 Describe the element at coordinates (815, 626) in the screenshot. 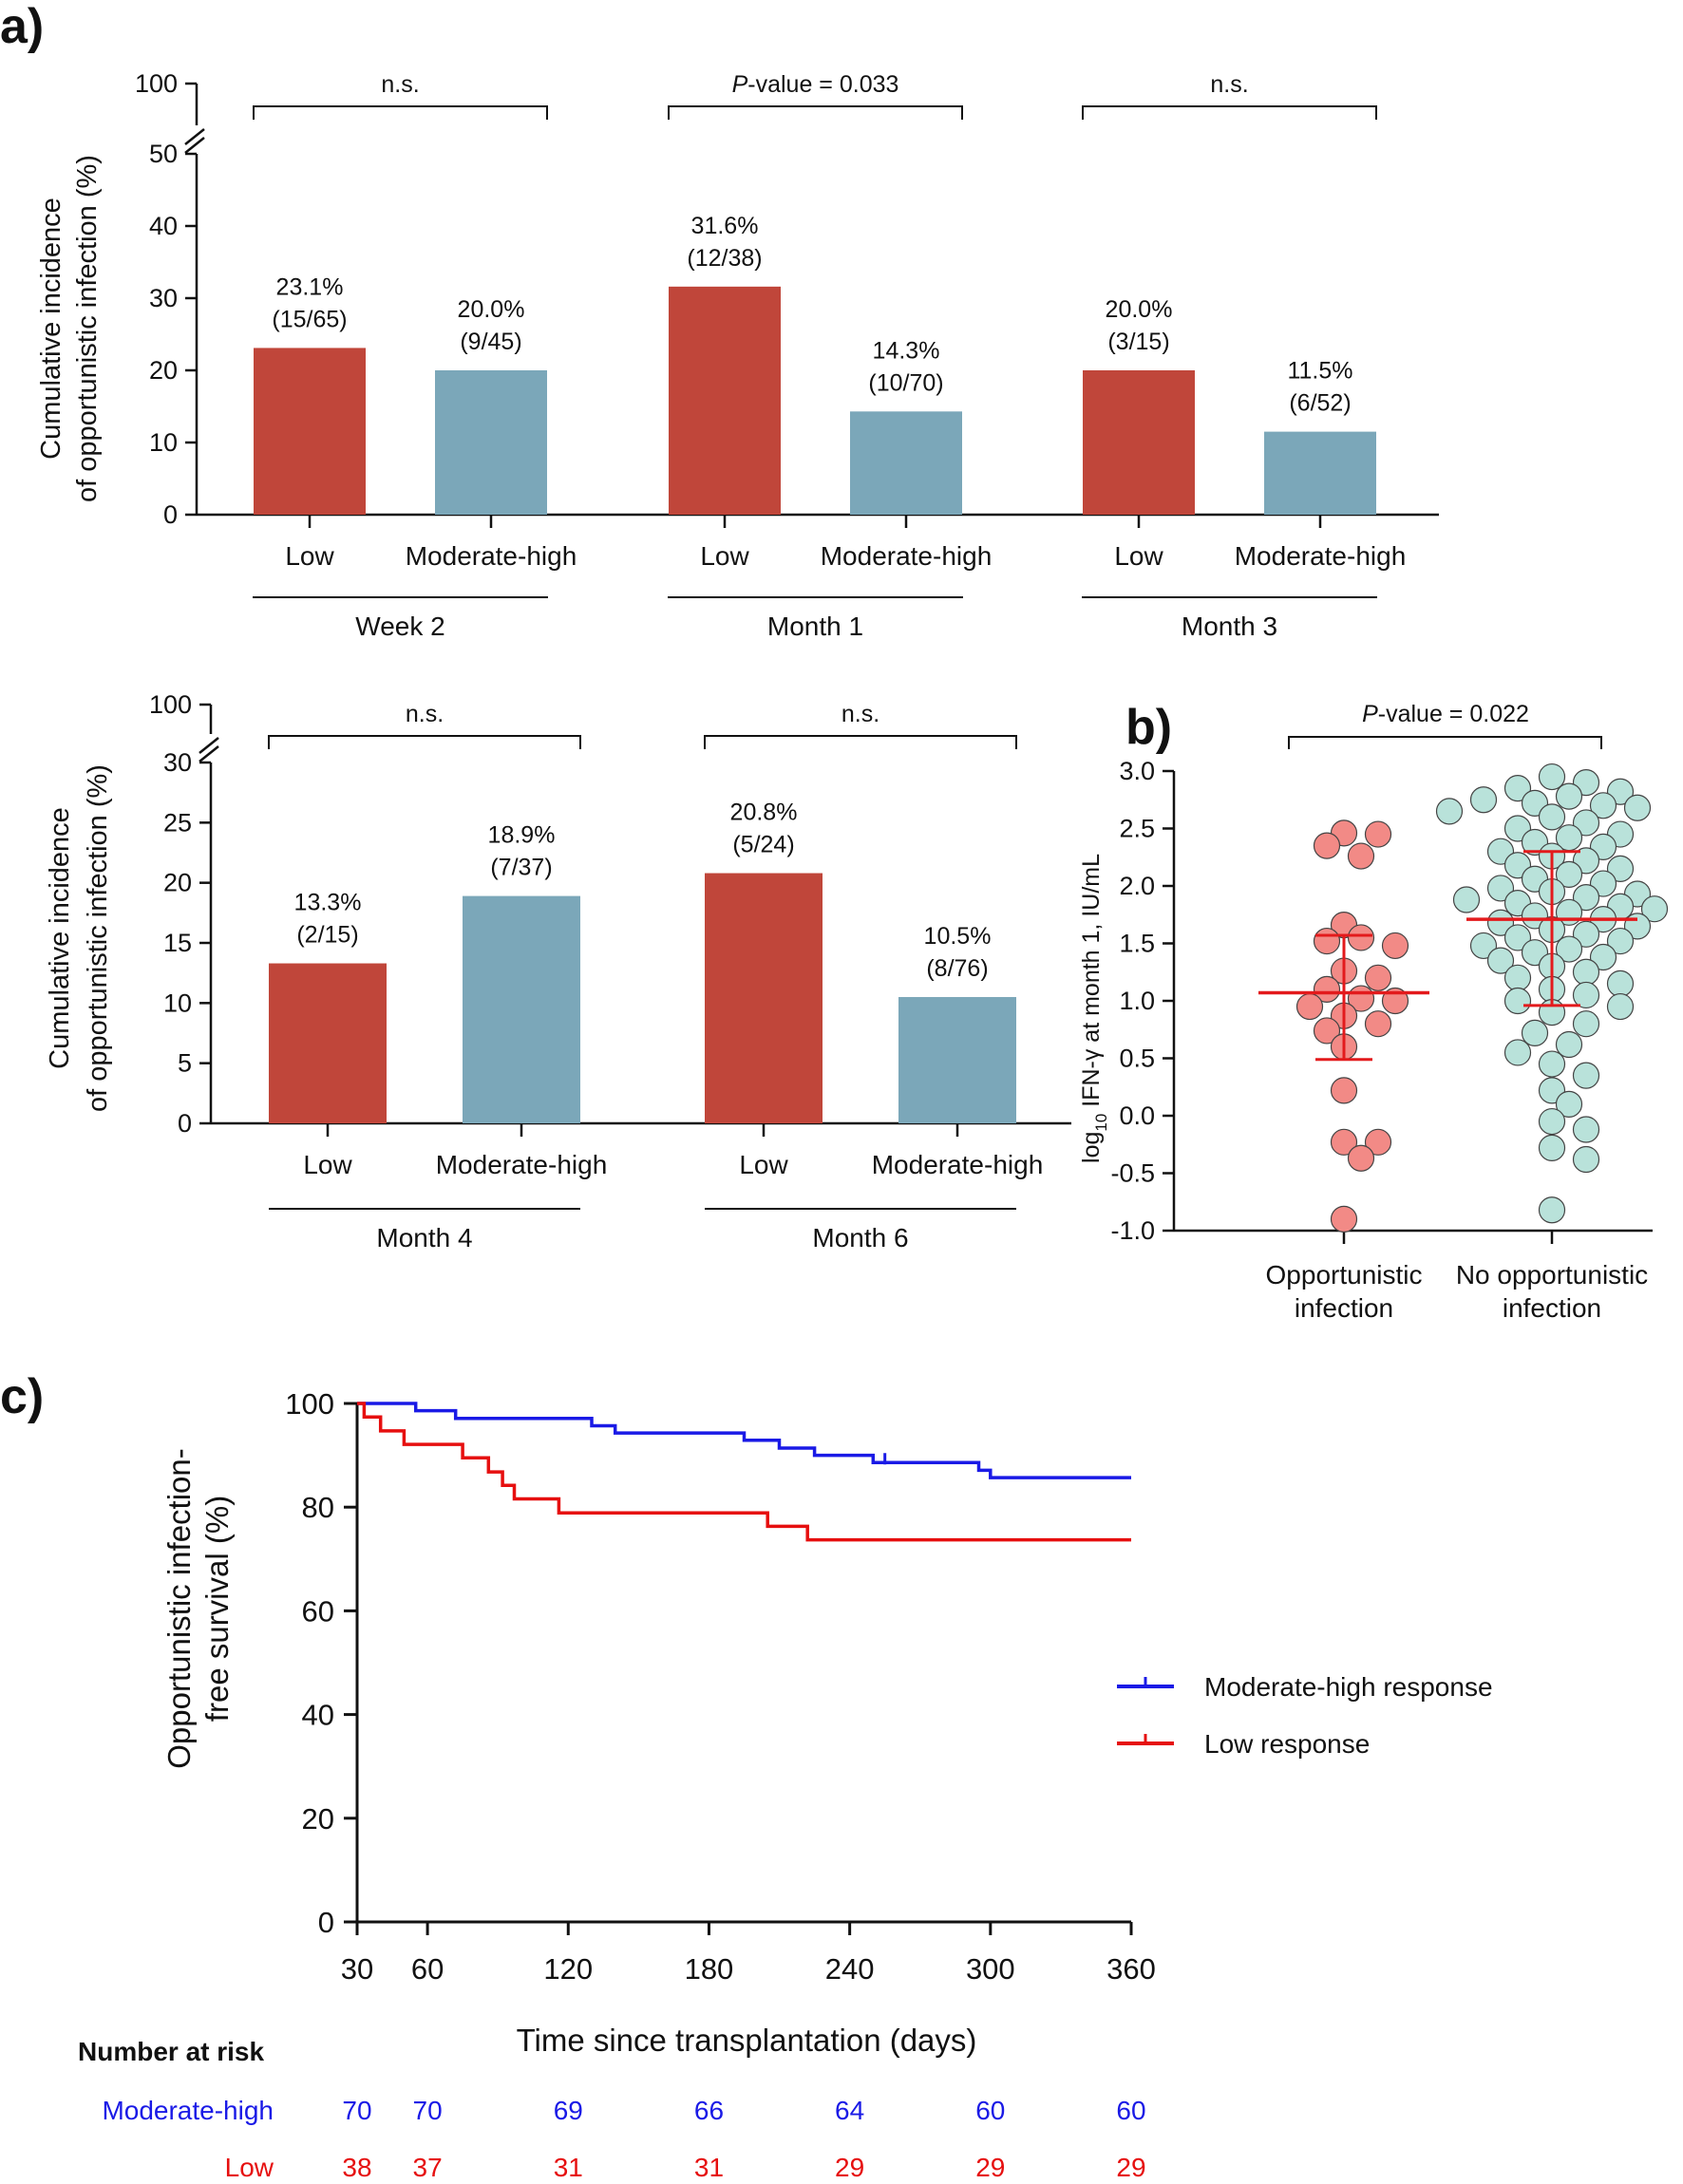

I see `group-label: Month 1` at that location.